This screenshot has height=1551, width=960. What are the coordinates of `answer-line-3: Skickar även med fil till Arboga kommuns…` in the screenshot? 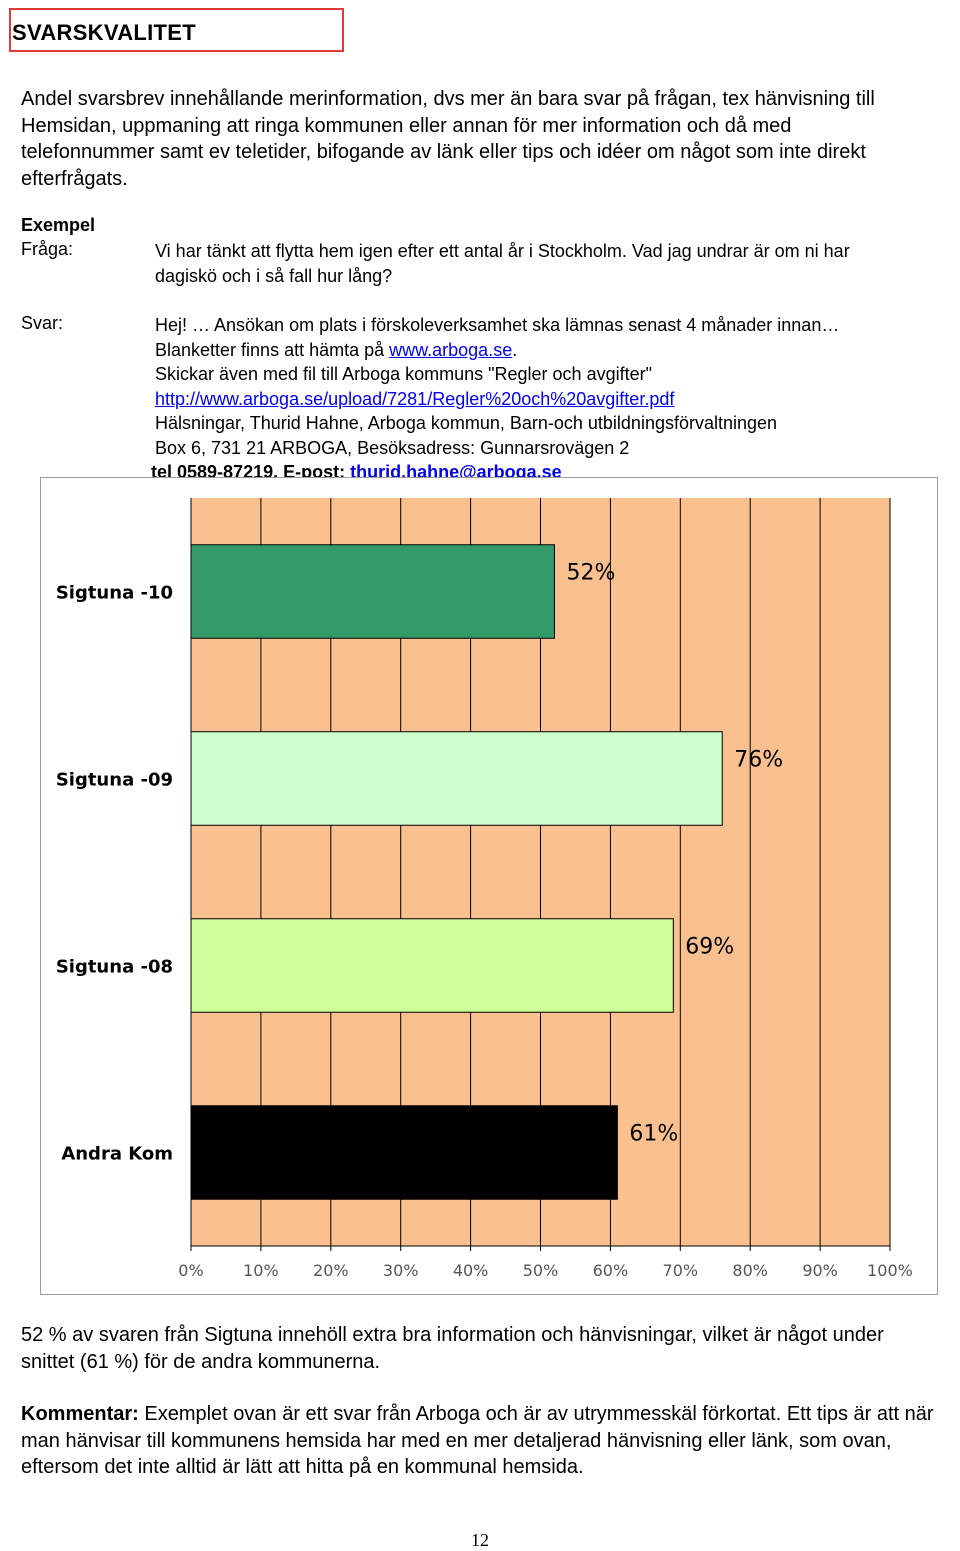 It's located at (403, 374).